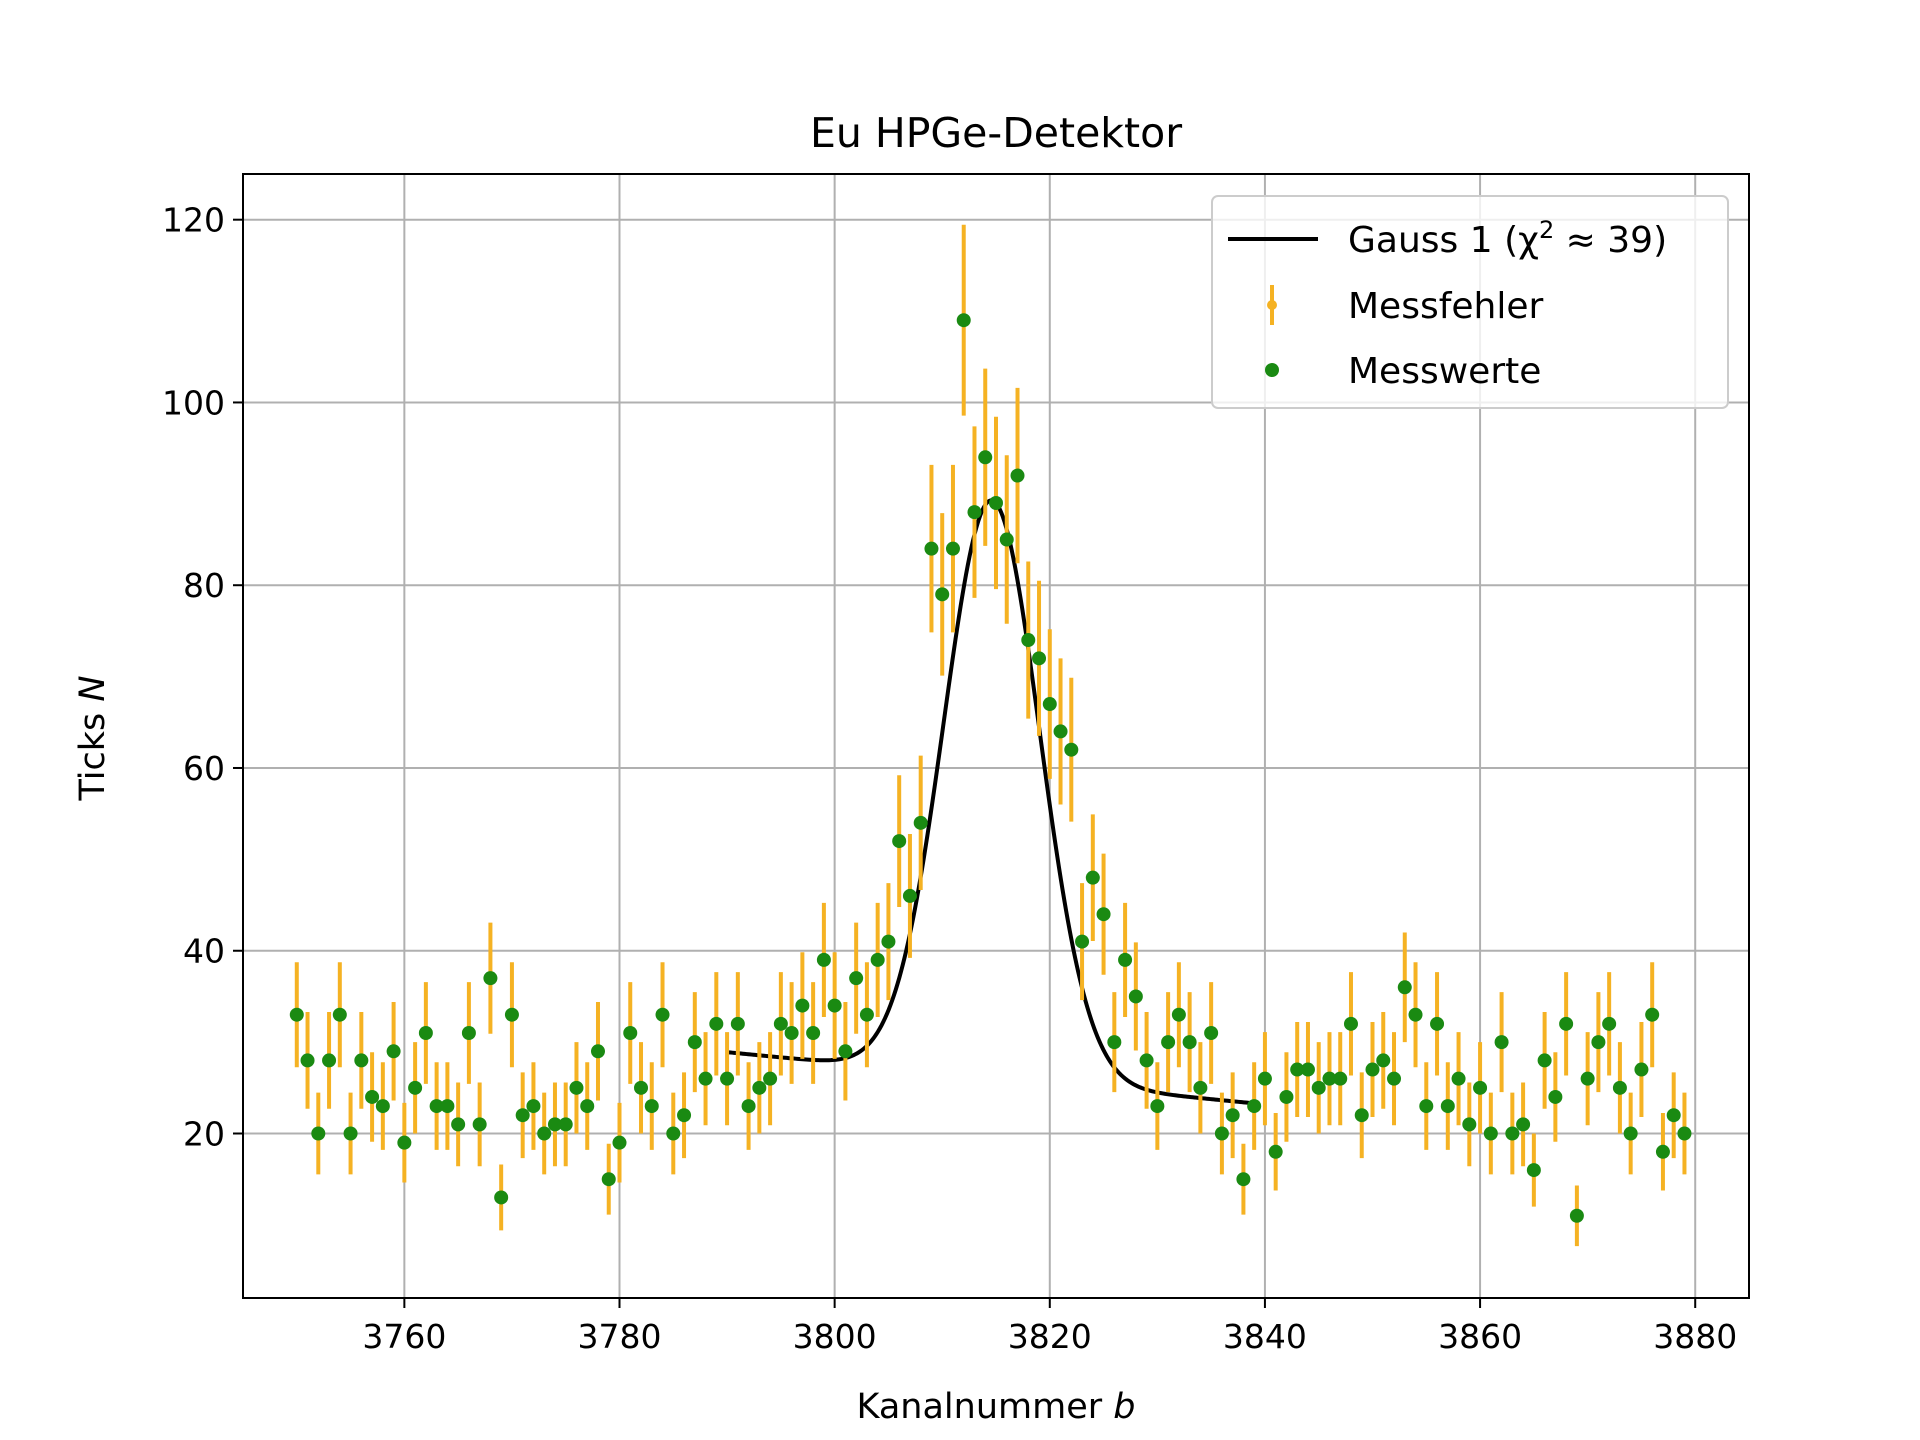 This screenshot has width=1920, height=1440. I want to click on y-tick-label: 120, so click(193, 220).